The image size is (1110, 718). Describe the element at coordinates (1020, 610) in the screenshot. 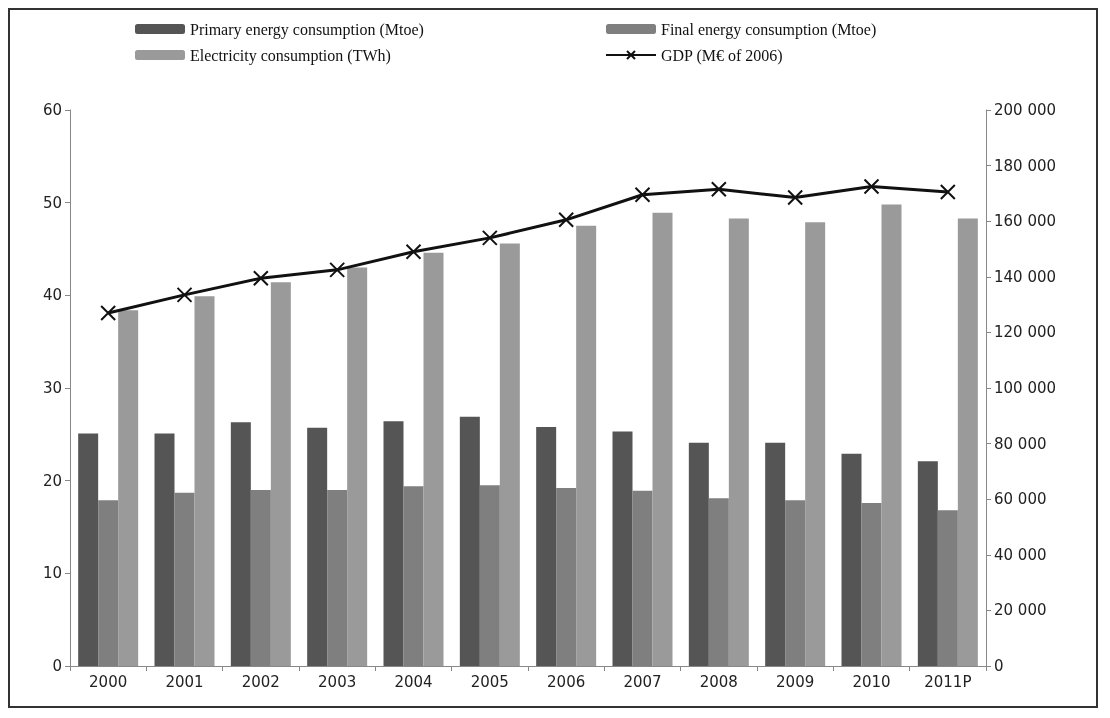

I see `y2-tick-label: 20 000` at that location.